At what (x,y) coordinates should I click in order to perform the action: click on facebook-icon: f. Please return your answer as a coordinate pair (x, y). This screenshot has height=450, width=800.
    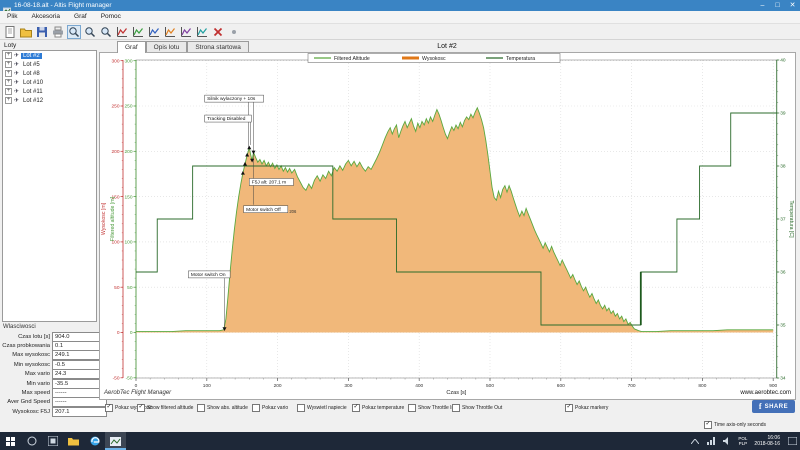
    Looking at the image, I should click on (760, 406).